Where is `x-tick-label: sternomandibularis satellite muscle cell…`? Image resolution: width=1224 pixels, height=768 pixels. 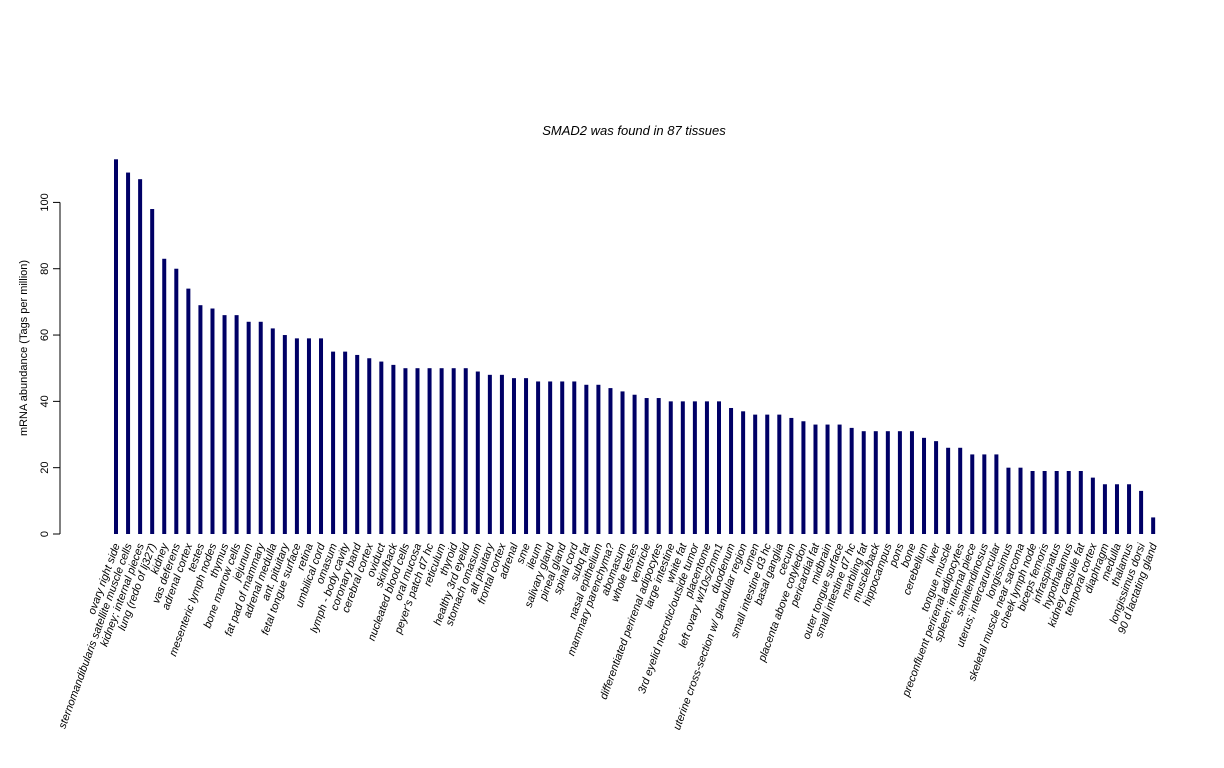
x-tick-label: sternomandibularis satellite muscle cell… is located at coordinates (95, 635).